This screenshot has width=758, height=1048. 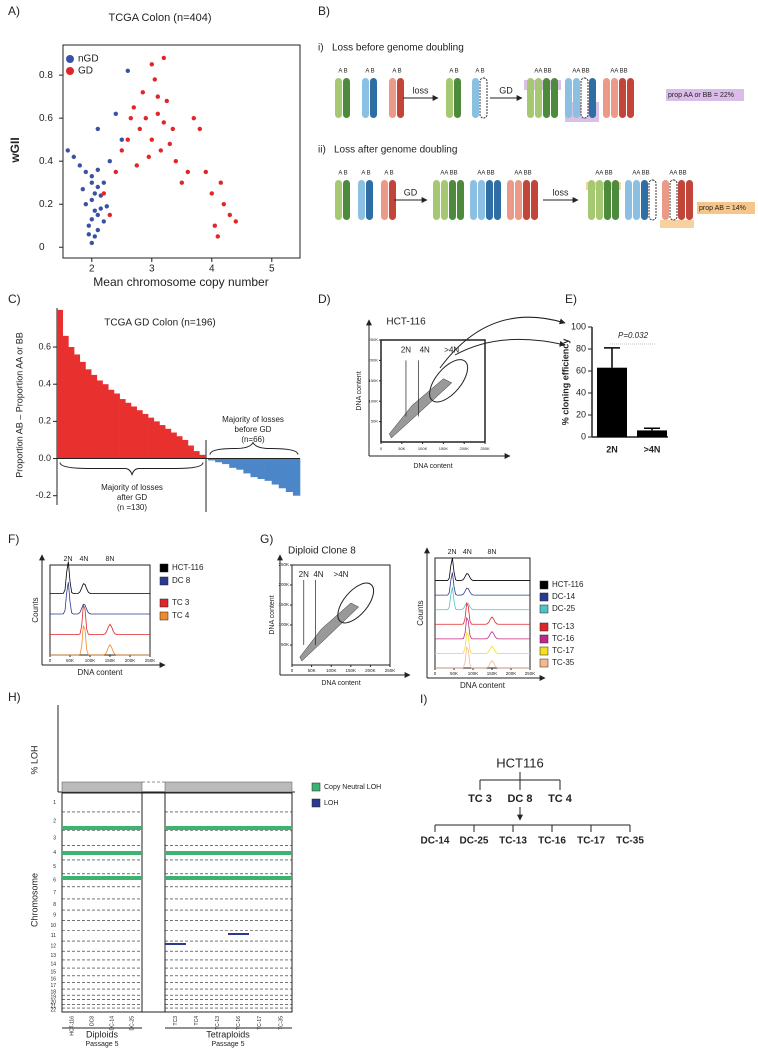 I want to click on gate, so click(x=356, y=603).